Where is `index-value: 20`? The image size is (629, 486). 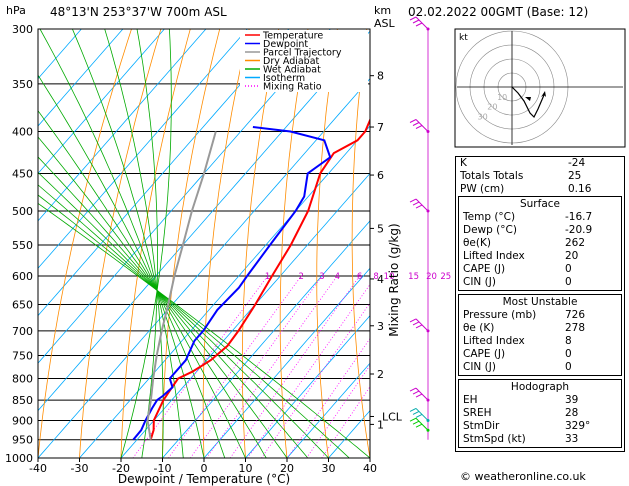 index-value: 20 is located at coordinates (572, 256).